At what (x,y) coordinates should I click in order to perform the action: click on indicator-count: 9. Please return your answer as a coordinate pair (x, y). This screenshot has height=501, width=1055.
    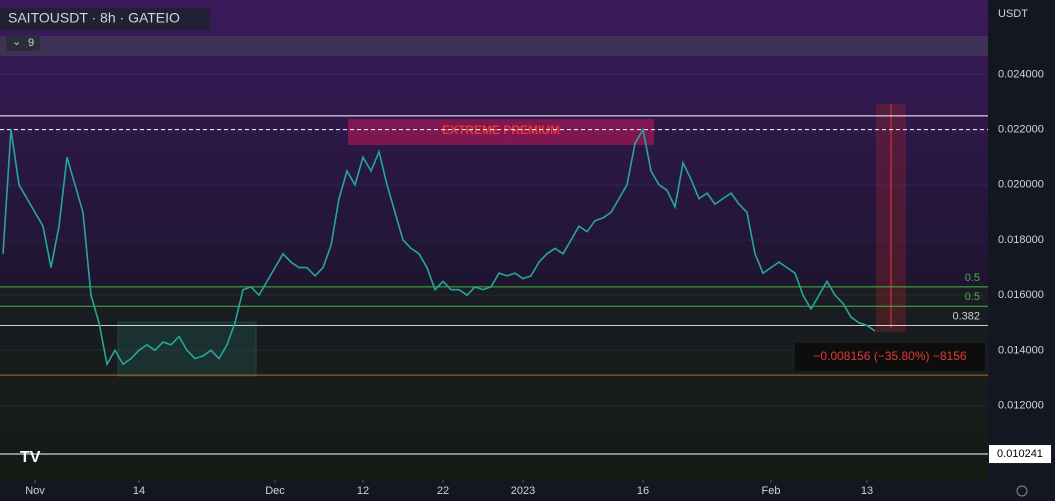
    Looking at the image, I should click on (31, 43).